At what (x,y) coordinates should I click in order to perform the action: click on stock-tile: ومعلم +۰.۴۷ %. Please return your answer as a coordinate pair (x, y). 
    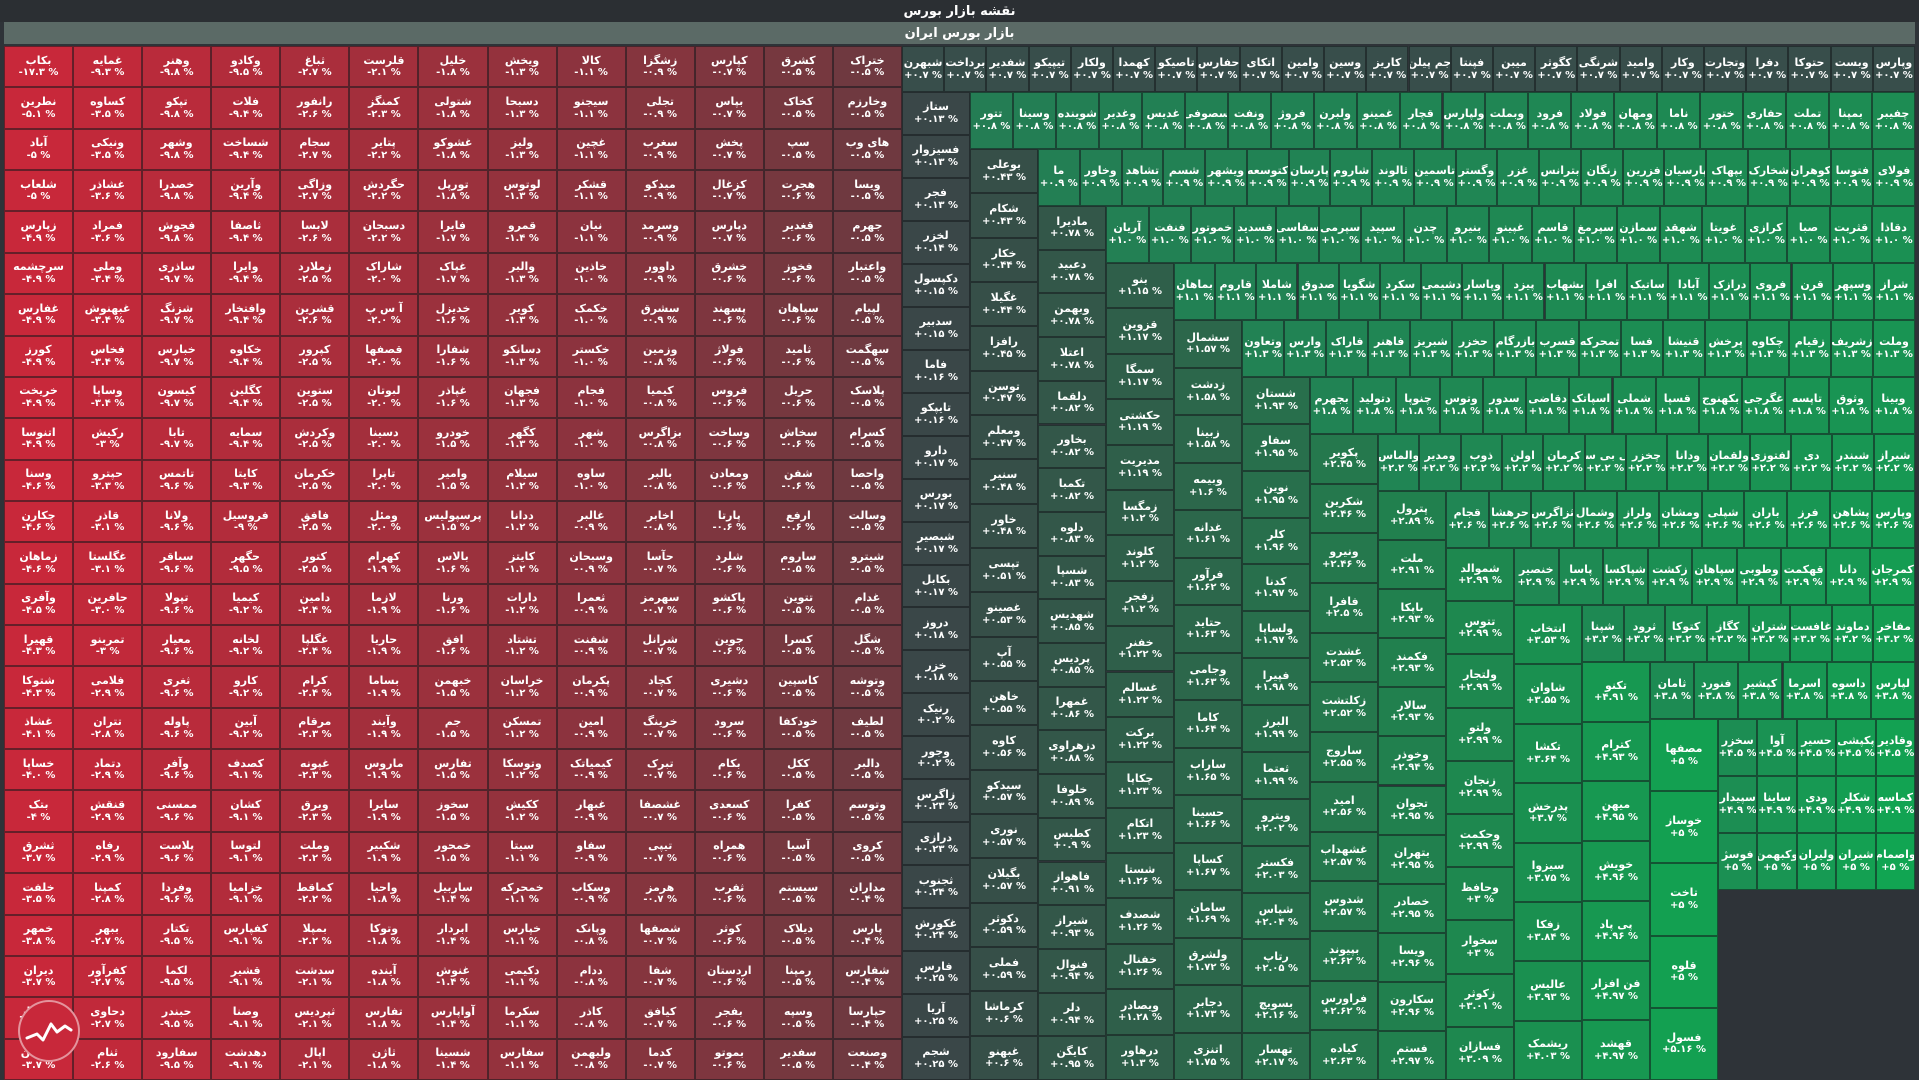
    Looking at the image, I should click on (1004, 437).